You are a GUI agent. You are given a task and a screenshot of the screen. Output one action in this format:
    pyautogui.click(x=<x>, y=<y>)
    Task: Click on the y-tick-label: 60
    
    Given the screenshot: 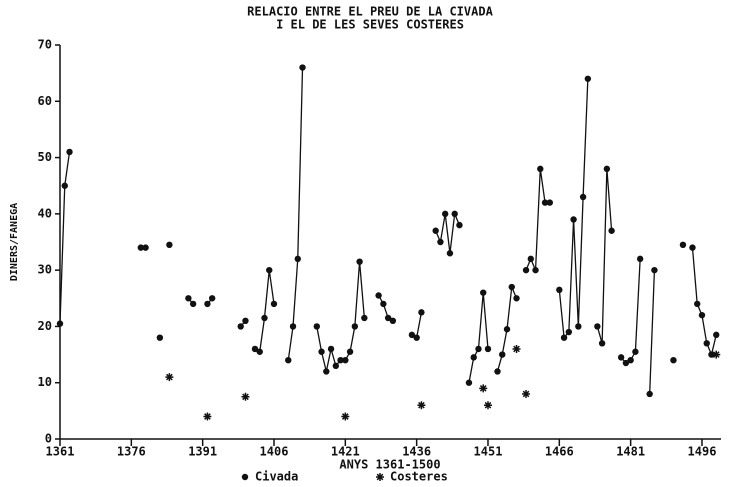 What is the action you would take?
    pyautogui.click(x=45, y=101)
    